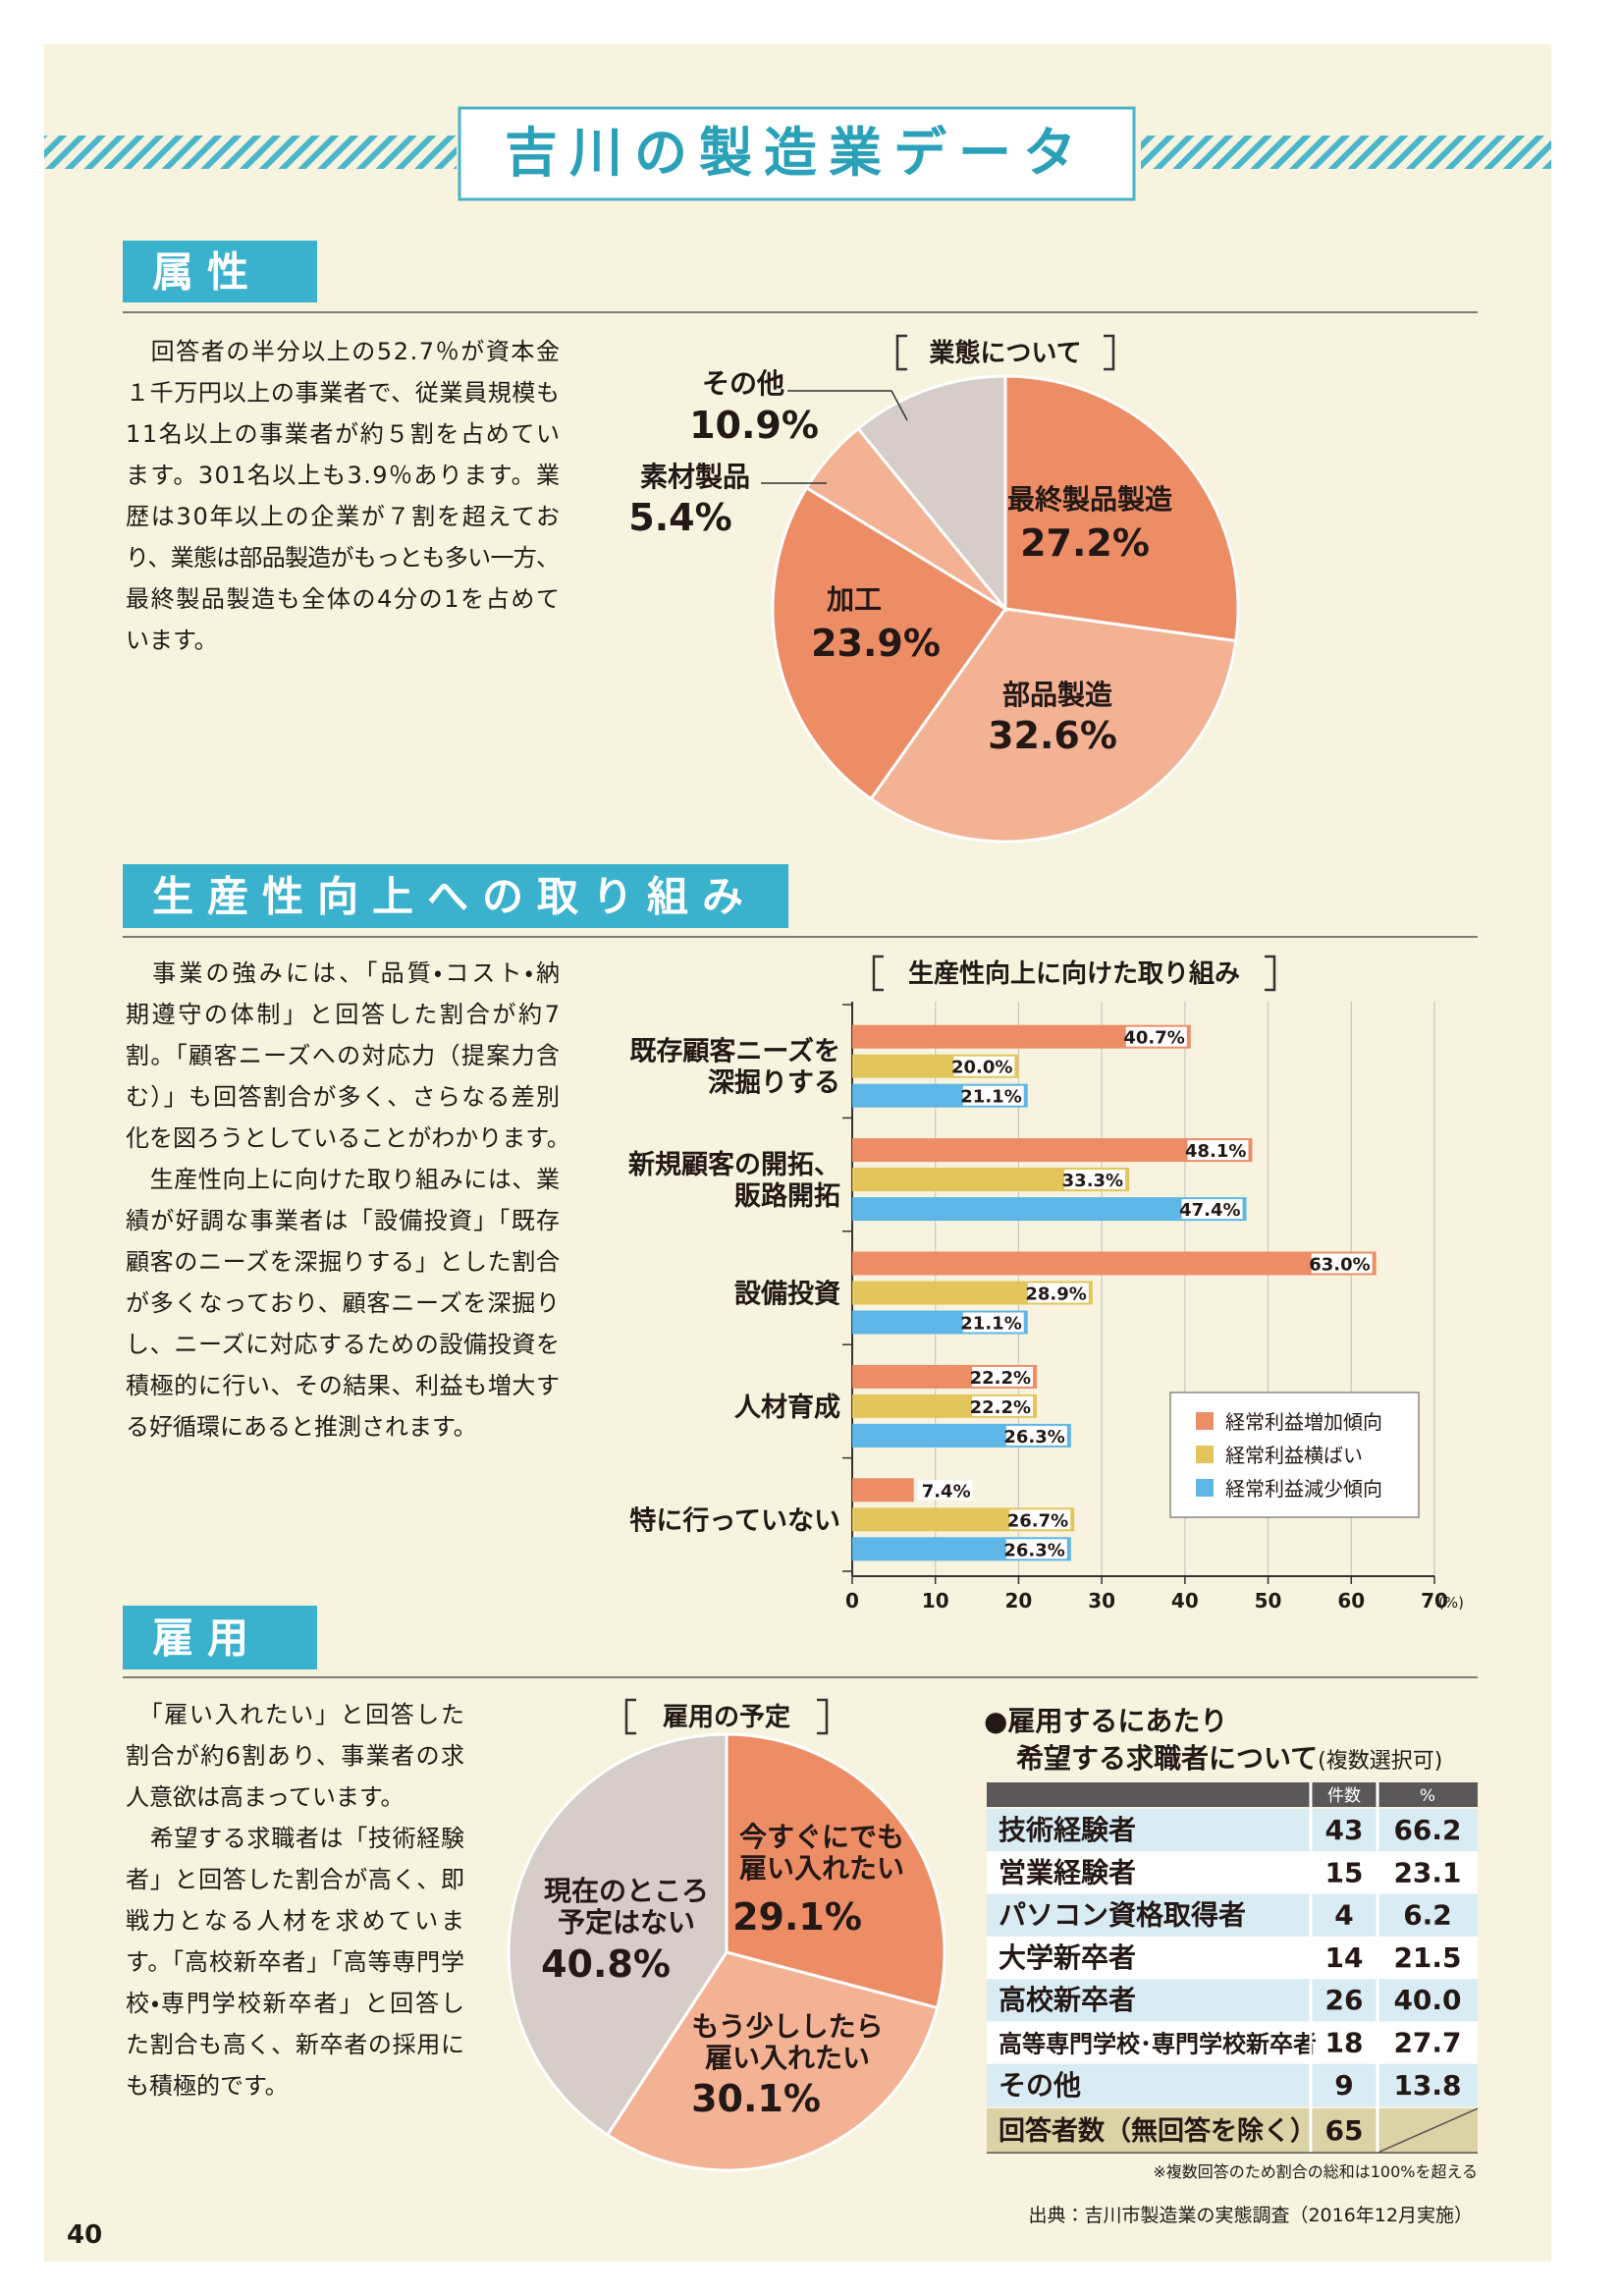 The width and height of the screenshot is (1620, 2296). I want to click on table-title: ●雇用するにあたり, so click(1106, 1721).